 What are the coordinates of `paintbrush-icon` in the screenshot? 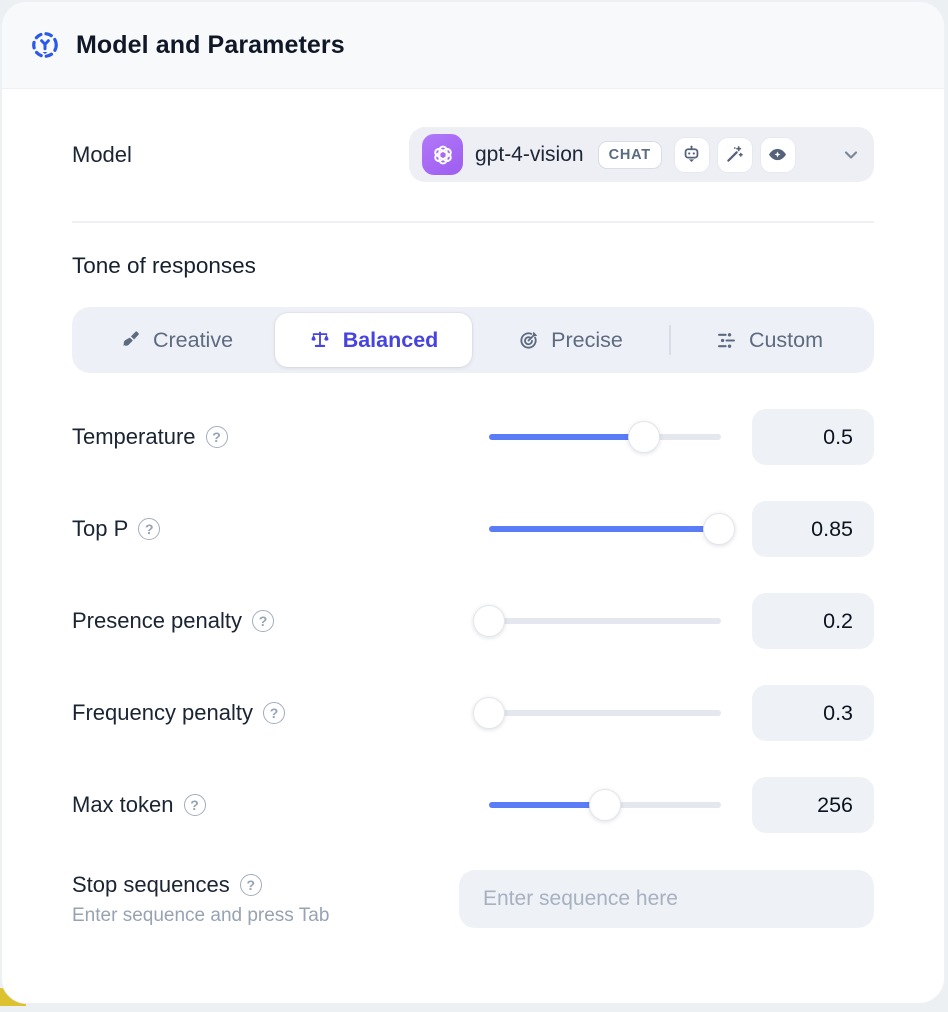 It's located at (130, 340).